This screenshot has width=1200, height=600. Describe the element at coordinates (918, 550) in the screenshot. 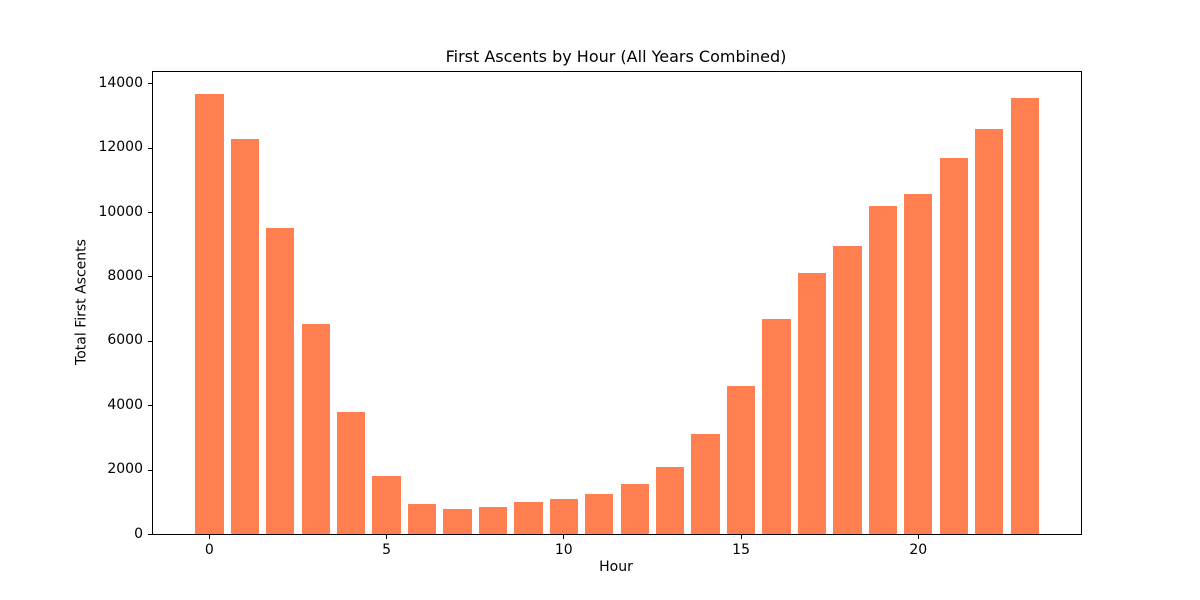

I see `x-tick-label: 20` at that location.